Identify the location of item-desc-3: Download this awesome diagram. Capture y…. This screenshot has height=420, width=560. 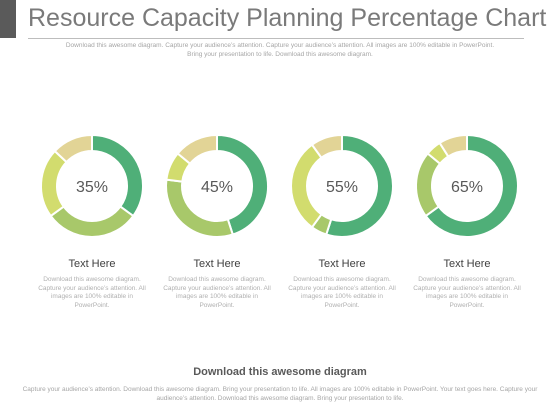
(342, 292).